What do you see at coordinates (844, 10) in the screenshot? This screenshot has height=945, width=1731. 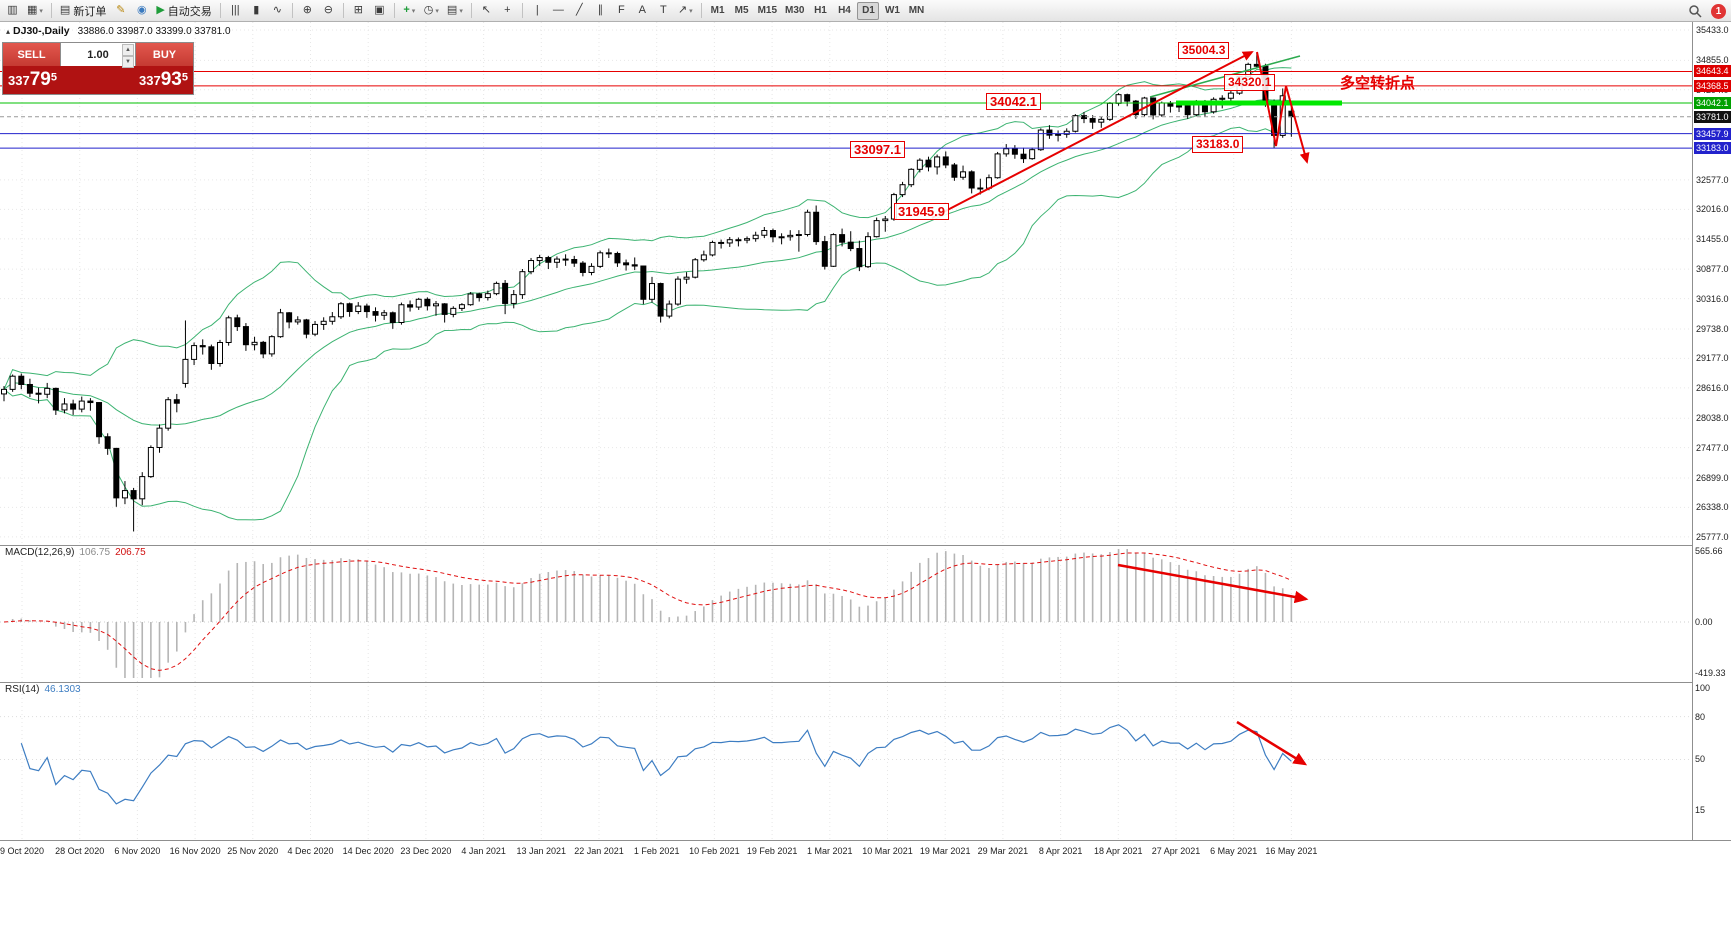 I see `timeframe-h4-button: H4` at bounding box center [844, 10].